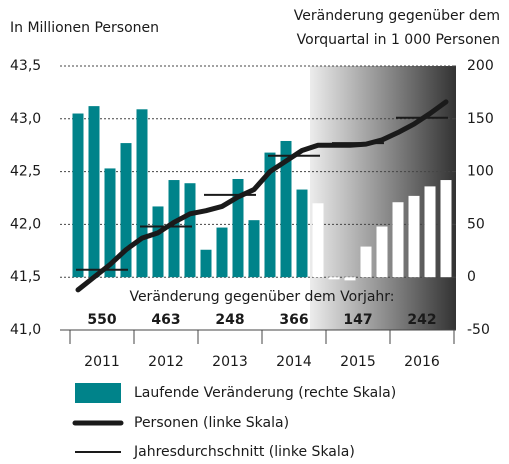  What do you see at coordinates (480, 172) in the screenshot?
I see `y2-tick-label: 100` at bounding box center [480, 172].